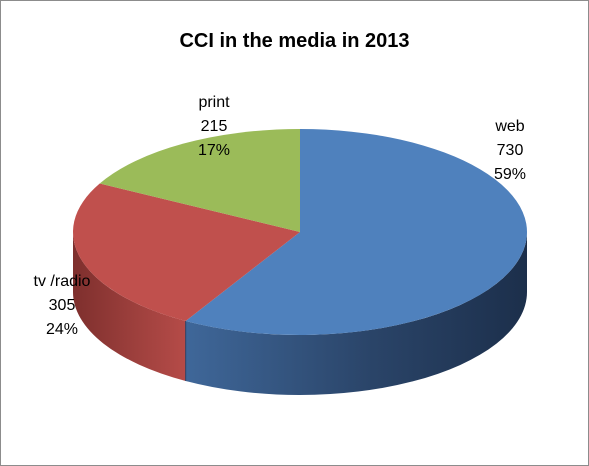  What do you see at coordinates (510, 150) in the screenshot?
I see `data-label-web-value: 730` at bounding box center [510, 150].